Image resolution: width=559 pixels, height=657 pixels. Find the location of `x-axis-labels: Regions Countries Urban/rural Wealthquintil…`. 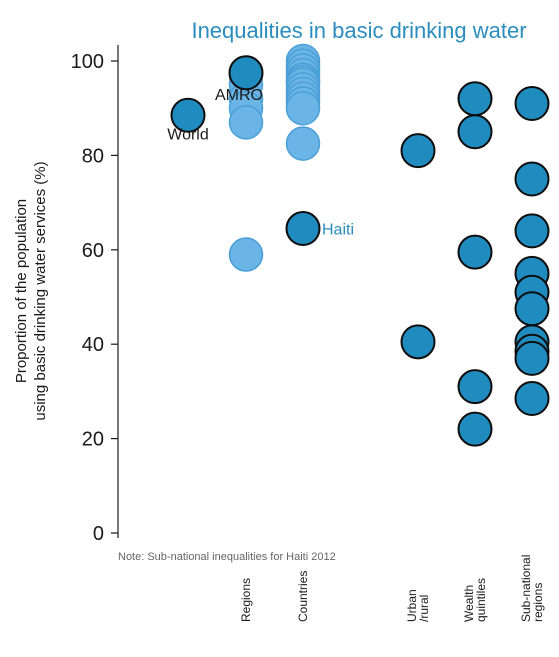

x-axis-labels: Regions Countries Urban/rural Wealthquintil… is located at coordinates (392, 588).